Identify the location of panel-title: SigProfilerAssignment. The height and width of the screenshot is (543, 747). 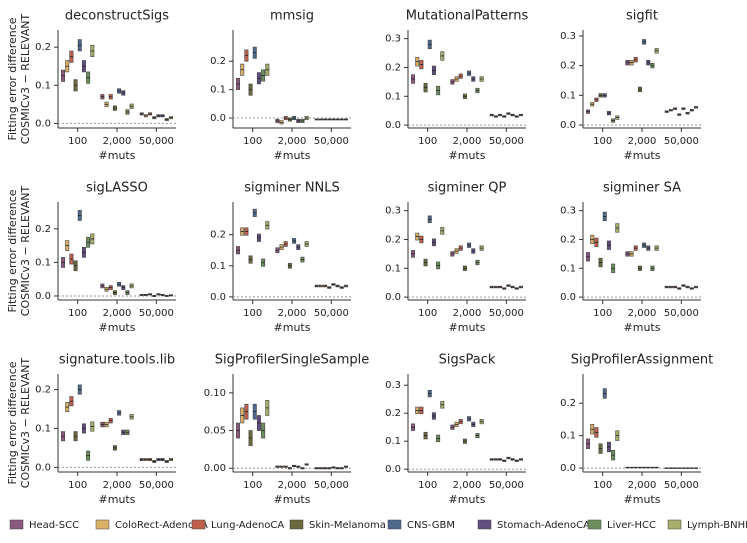
(642, 360).